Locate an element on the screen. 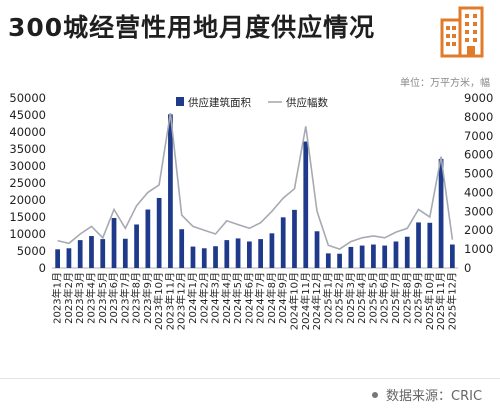 This screenshot has width=500, height=416. x-tick-label: 2023年10月 is located at coordinates (158, 301).